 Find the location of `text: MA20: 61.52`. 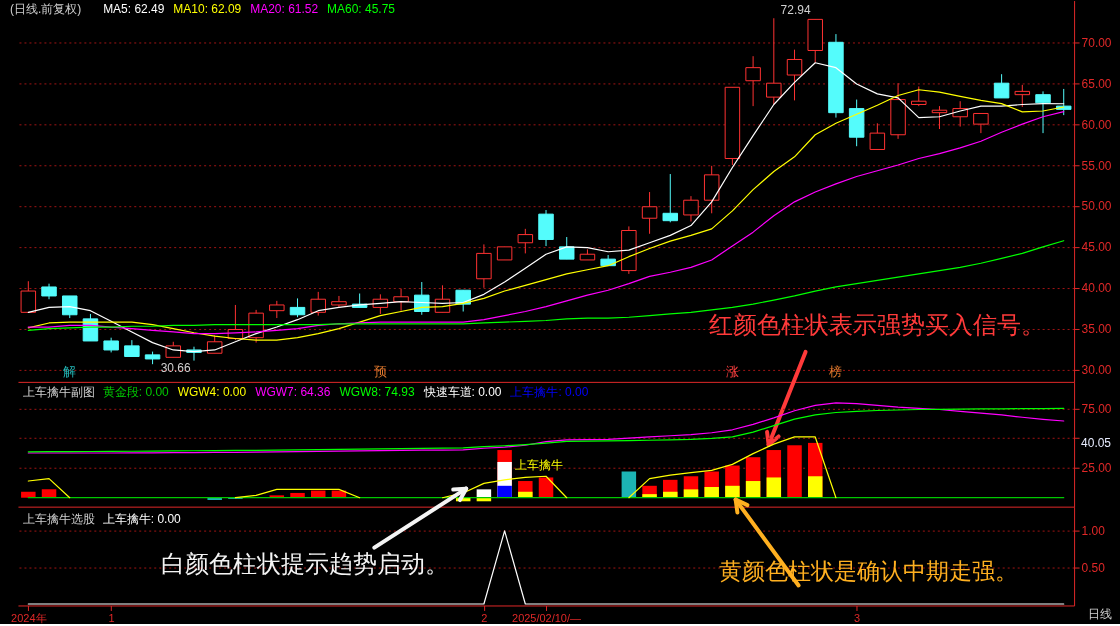

text: MA20: 61.52 is located at coordinates (284, 8).